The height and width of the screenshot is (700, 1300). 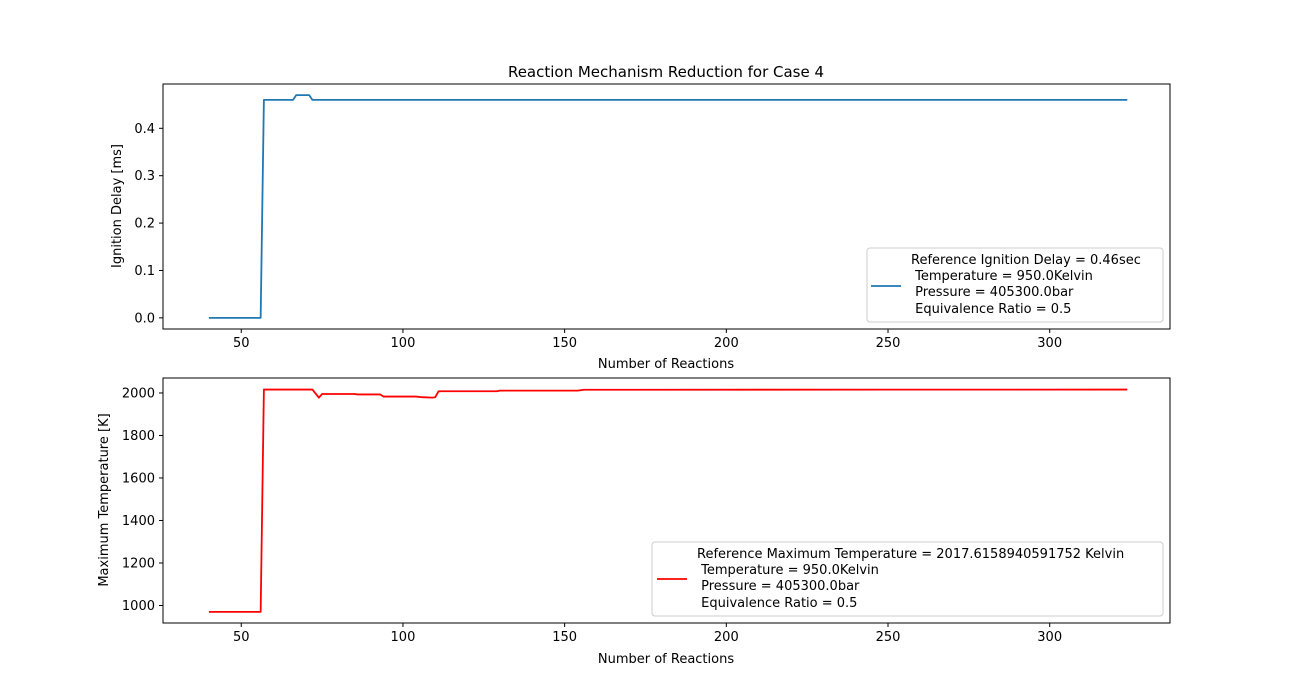 I want to click on ignition-delay-legend-box, so click(x=1015, y=285).